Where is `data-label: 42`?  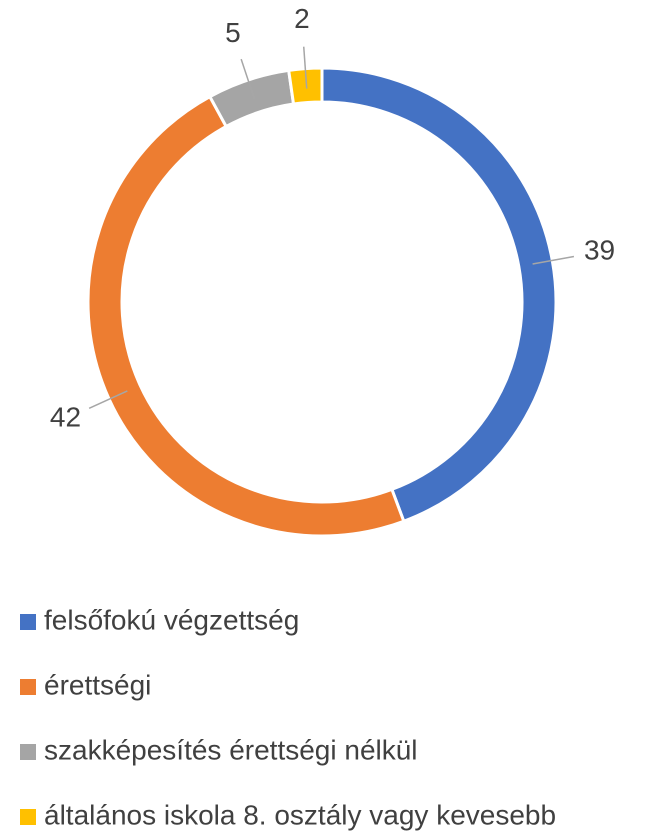 data-label: 42 is located at coordinates (65, 417).